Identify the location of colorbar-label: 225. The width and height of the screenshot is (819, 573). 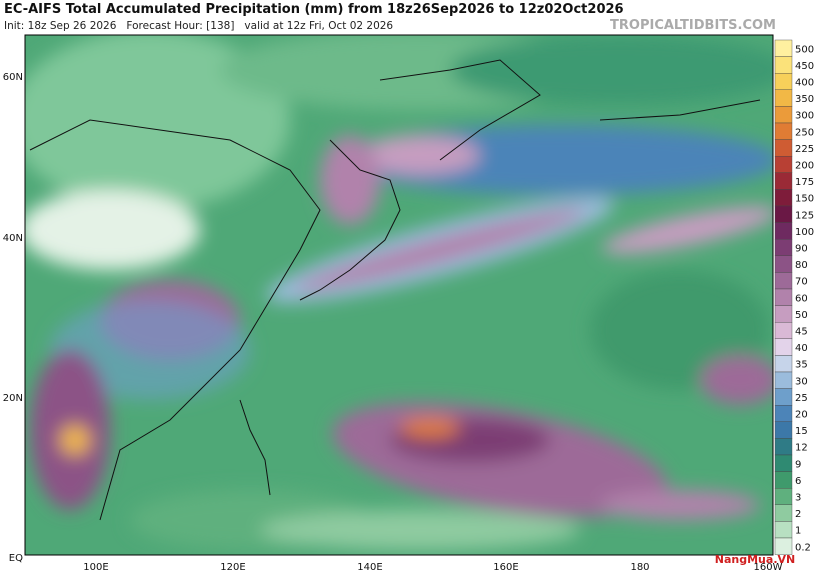
(804, 149).